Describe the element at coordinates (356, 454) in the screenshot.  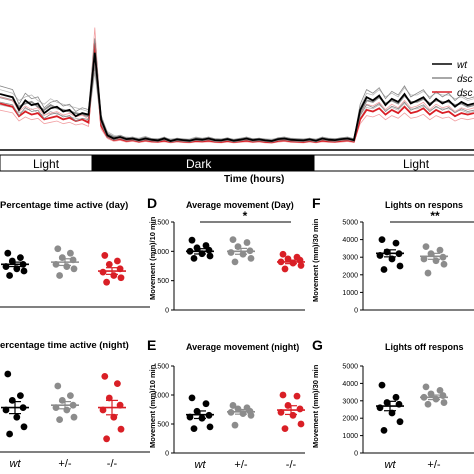
I see `G-ytick-label: 0` at that location.